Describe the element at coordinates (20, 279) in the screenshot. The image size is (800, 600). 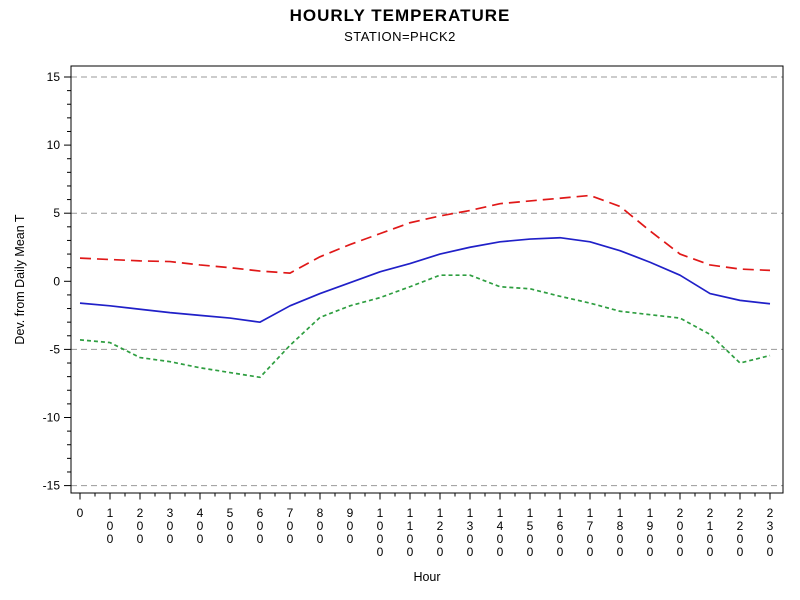
I see `y-axis-title: Dev. from Daily Mean T` at that location.